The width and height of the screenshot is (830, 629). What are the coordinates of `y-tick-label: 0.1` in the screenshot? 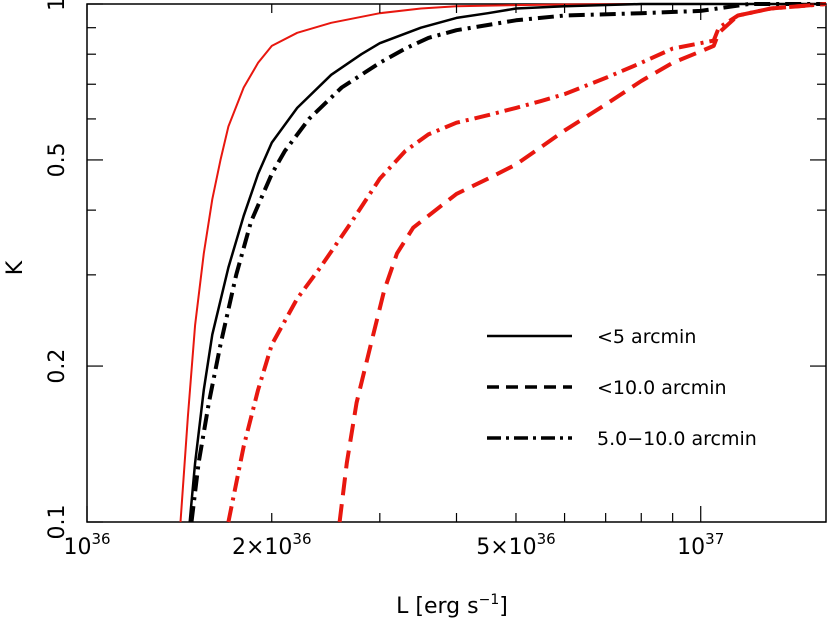 It's located at (57, 522).